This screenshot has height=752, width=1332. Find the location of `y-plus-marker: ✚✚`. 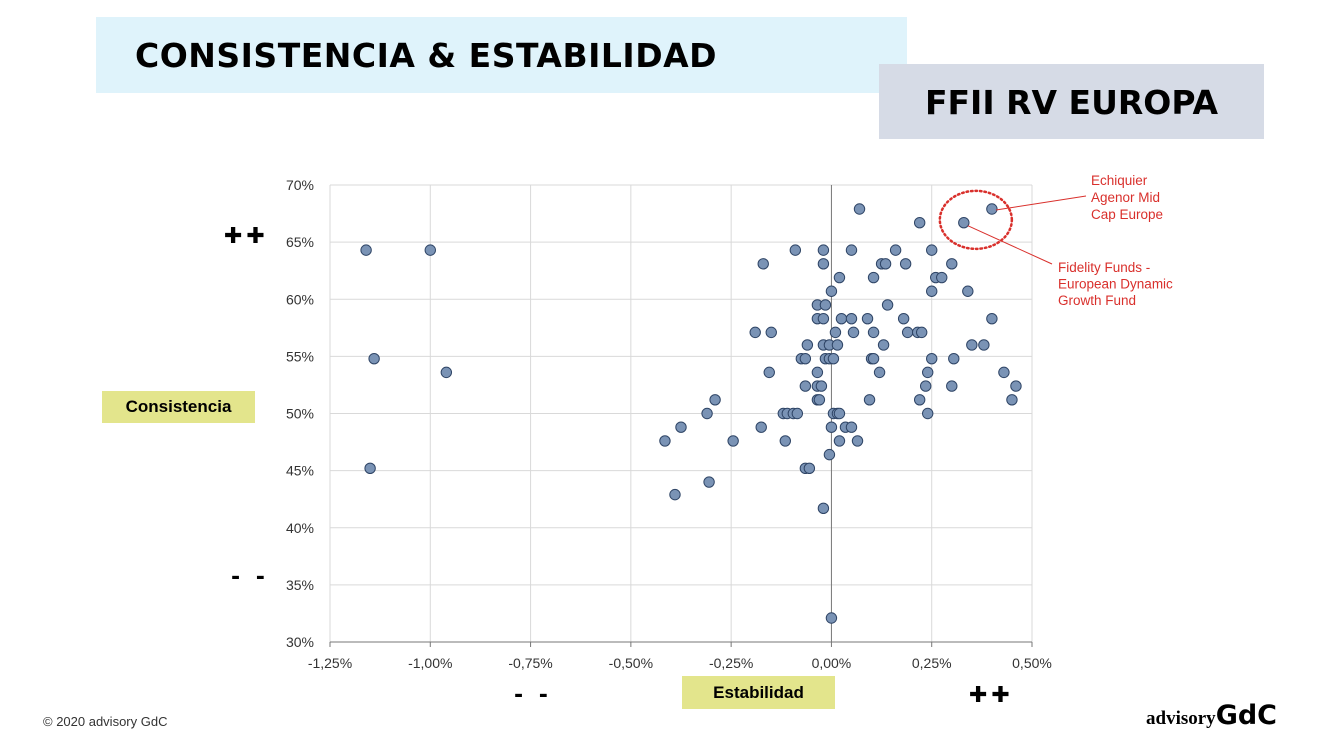

y-plus-marker: ✚✚ is located at coordinates (246, 236).